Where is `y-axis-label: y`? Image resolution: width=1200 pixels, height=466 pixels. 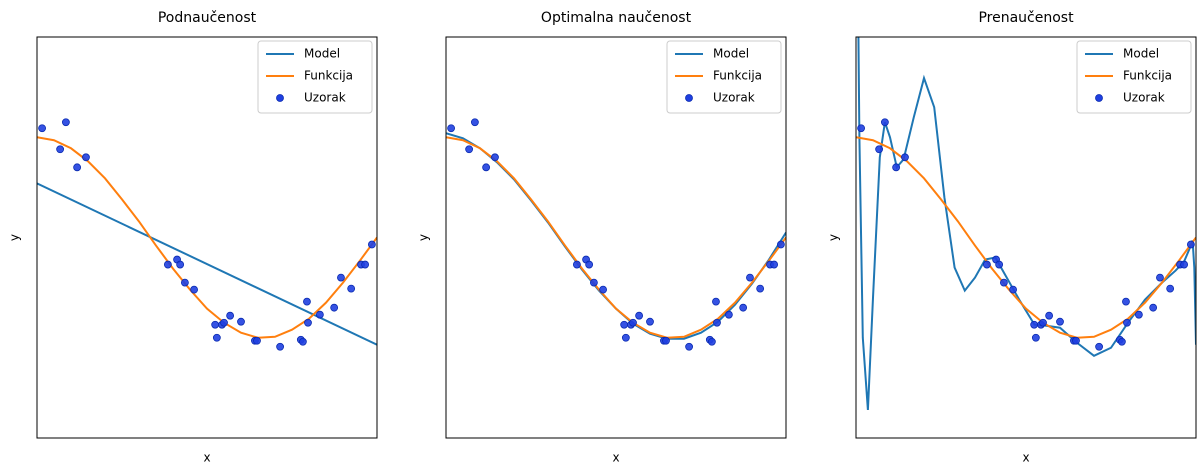 y-axis-label: y is located at coordinates (834, 237).